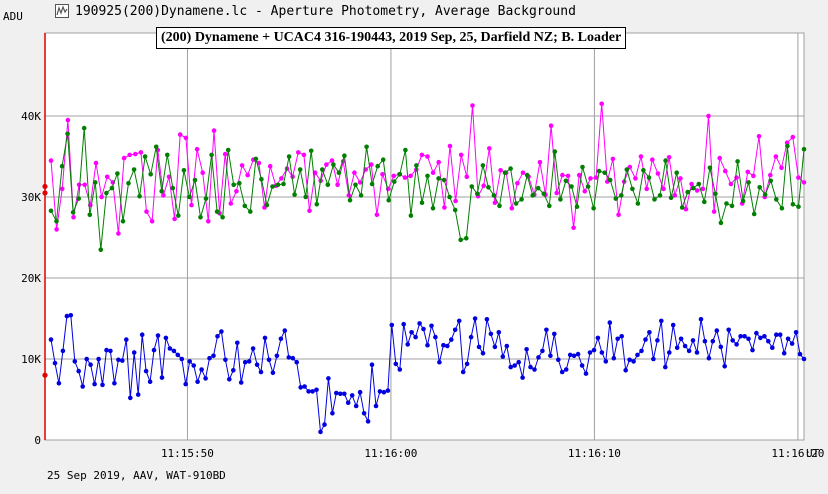 The height and width of the screenshot is (494, 828). What do you see at coordinates (45, 375) in the screenshot?
I see `start-marker-point` at bounding box center [45, 375].